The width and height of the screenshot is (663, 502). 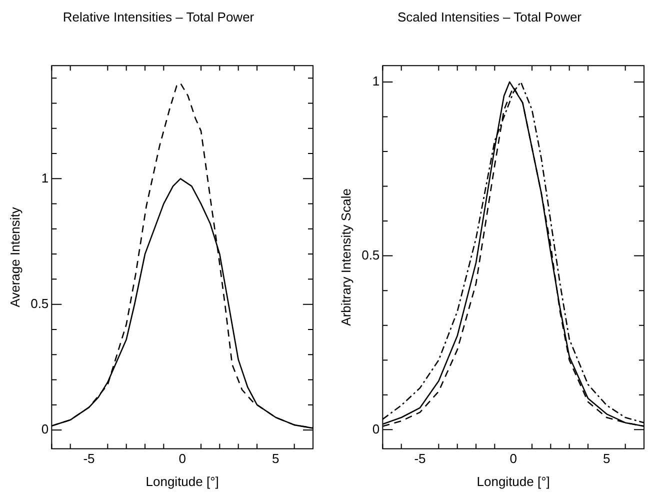 I want to click on chart-title: Scaled Intensities – Total Power, so click(x=489, y=16).